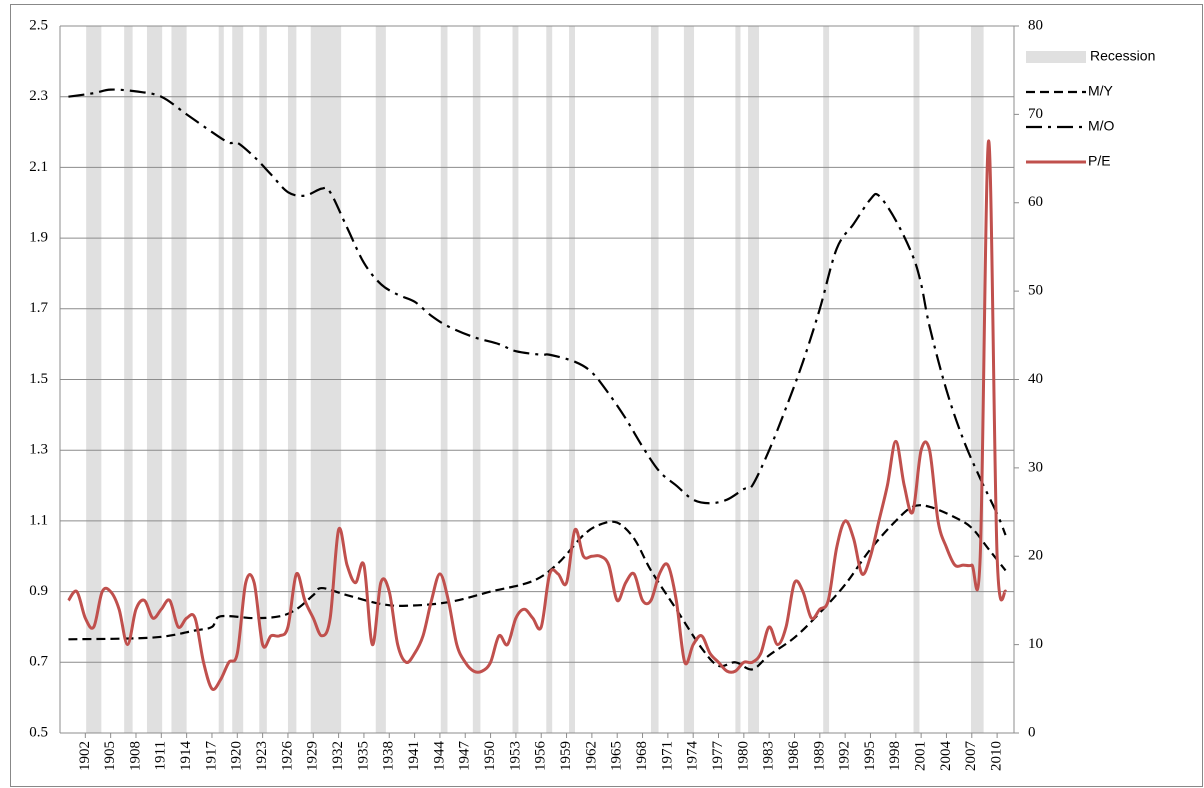 The width and height of the screenshot is (1204, 788). What do you see at coordinates (1035, 114) in the screenshot?
I see `y2-tick-label: 70` at bounding box center [1035, 114].